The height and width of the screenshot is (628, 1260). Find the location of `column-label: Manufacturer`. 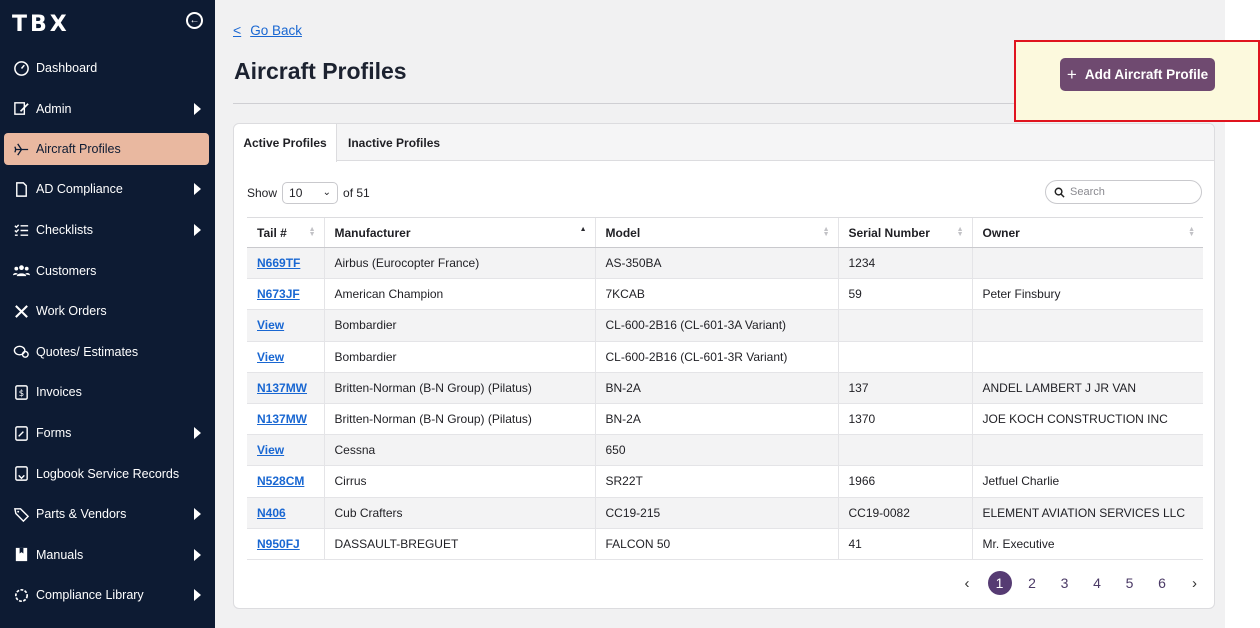

column-label: Manufacturer is located at coordinates (372, 232).